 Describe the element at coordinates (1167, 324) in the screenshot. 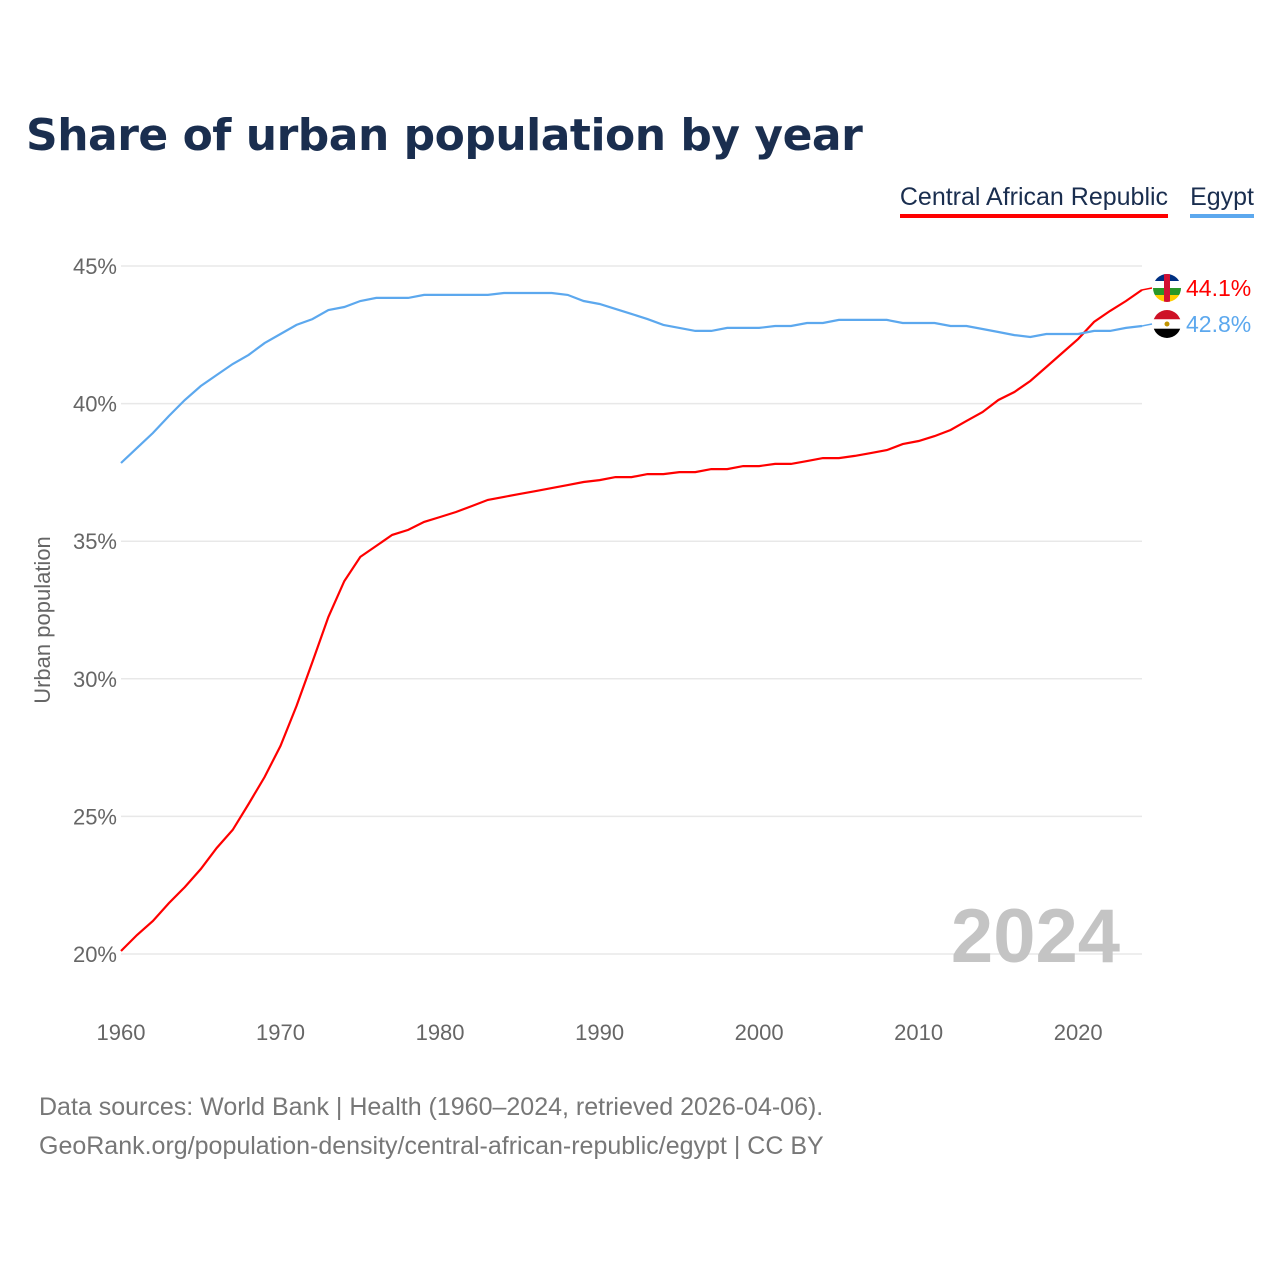

I see `egypt-flag-icon` at that location.